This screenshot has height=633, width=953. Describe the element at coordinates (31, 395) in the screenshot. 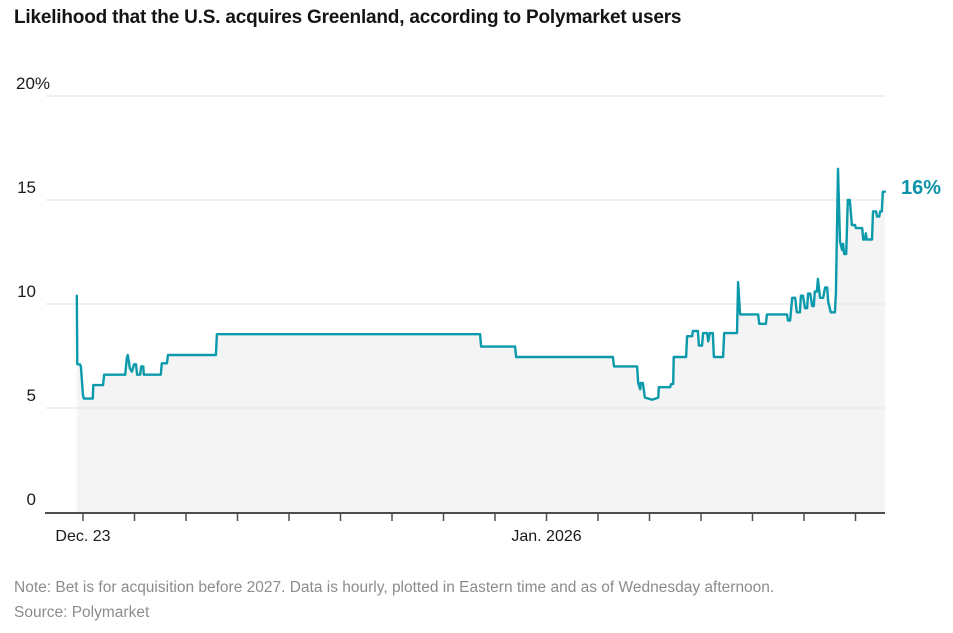

I see `y-axis-label: 5` at that location.